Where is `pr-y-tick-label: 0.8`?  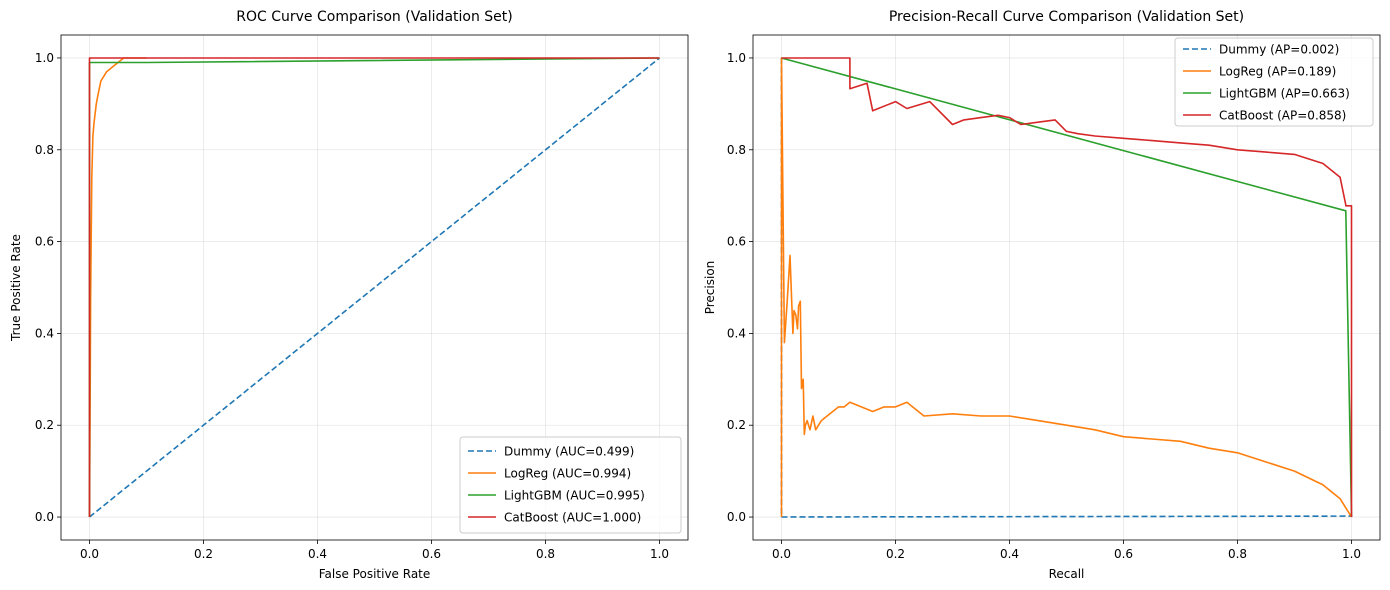
pr-y-tick-label: 0.8 is located at coordinates (736, 150).